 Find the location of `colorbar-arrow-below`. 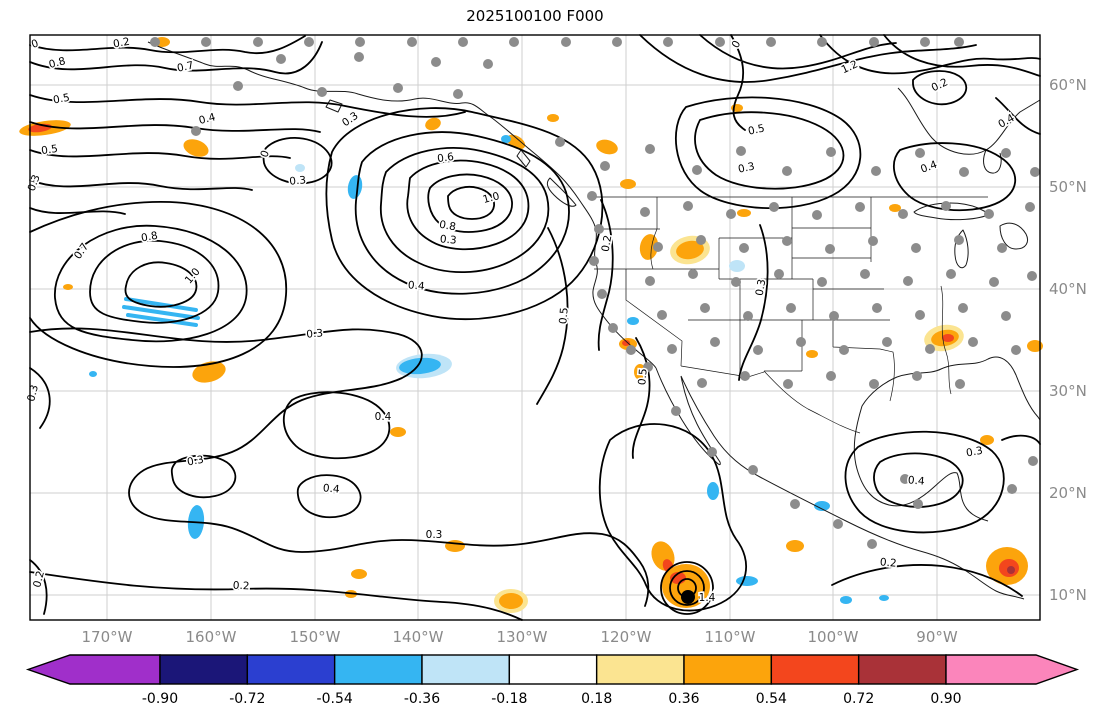

colorbar-arrow-below is located at coordinates (93, 669).